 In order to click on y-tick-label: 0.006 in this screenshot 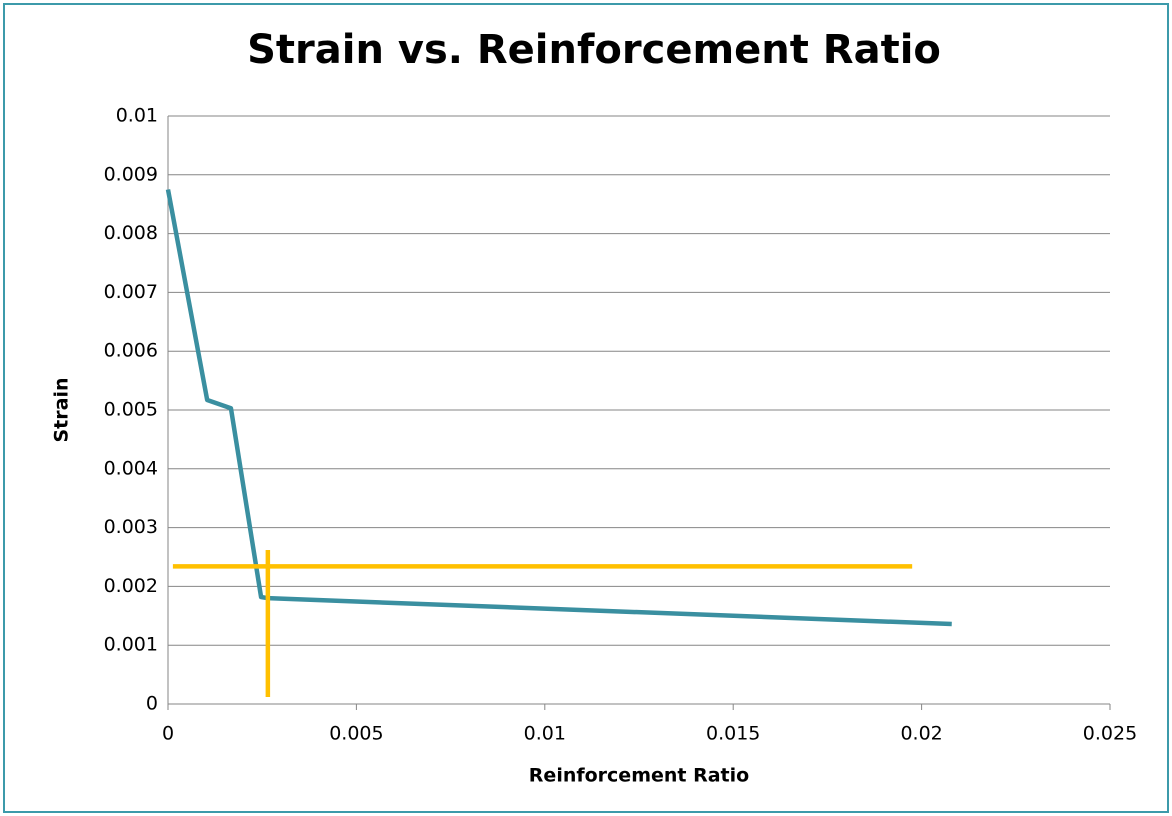, I will do `click(131, 351)`.